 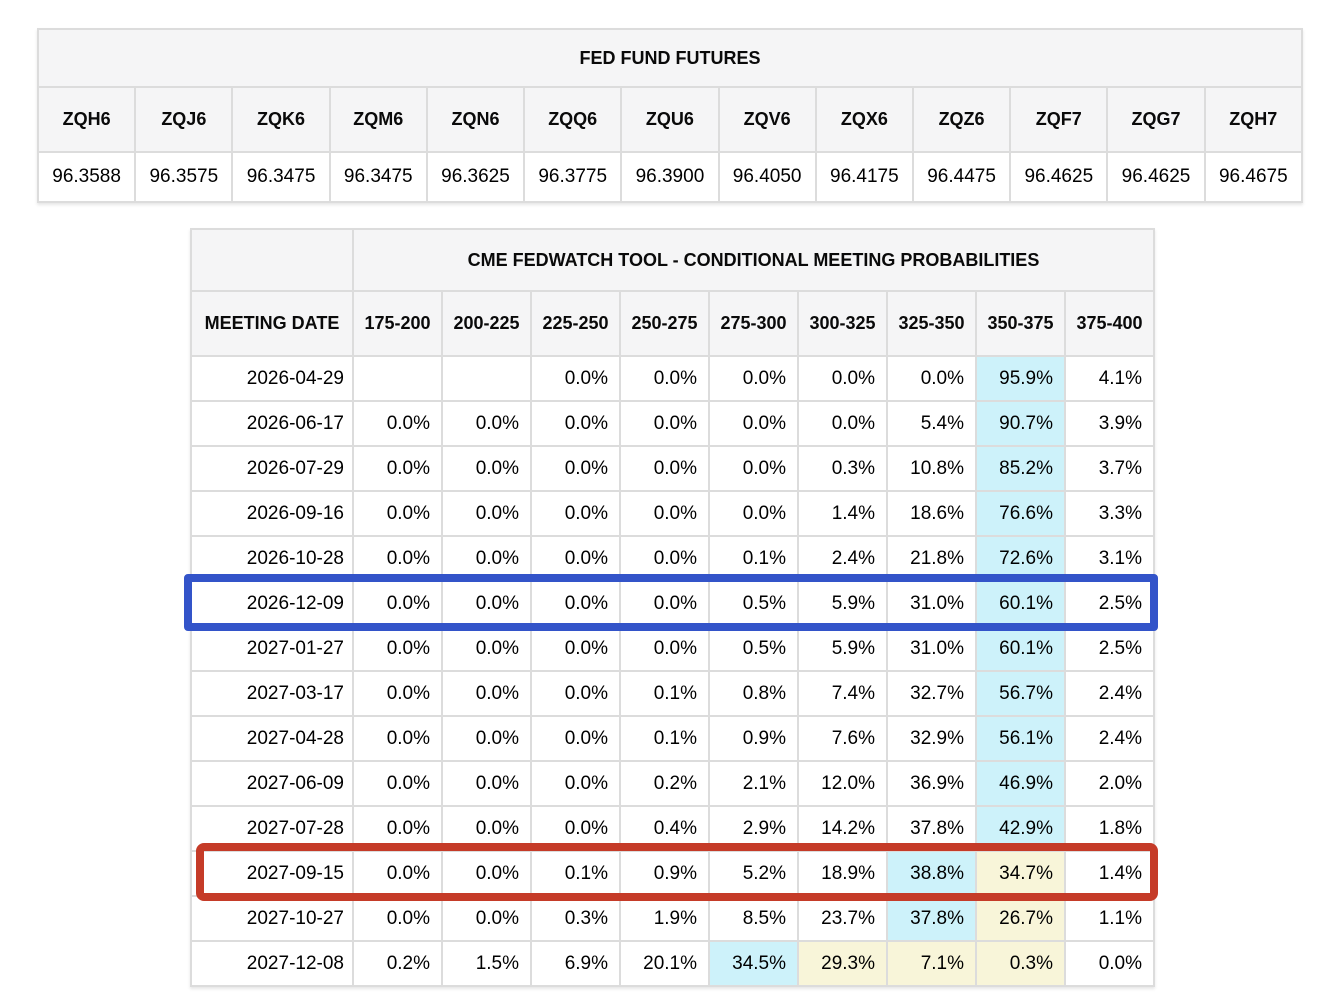 I want to click on probability-cell: 3.3%, so click(x=1109, y=513).